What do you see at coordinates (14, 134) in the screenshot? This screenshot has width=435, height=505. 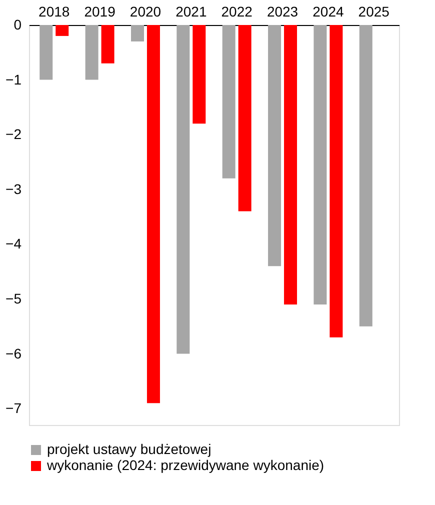 I see `y-tick-label: −2` at bounding box center [14, 134].